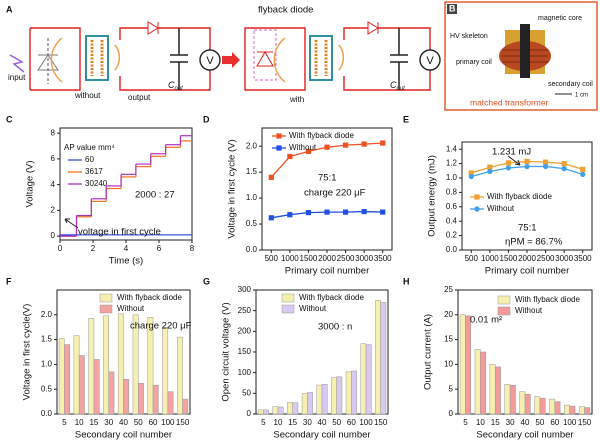  What do you see at coordinates (465, 422) in the screenshot?
I see `x-tick-label: 5` at bounding box center [465, 422].